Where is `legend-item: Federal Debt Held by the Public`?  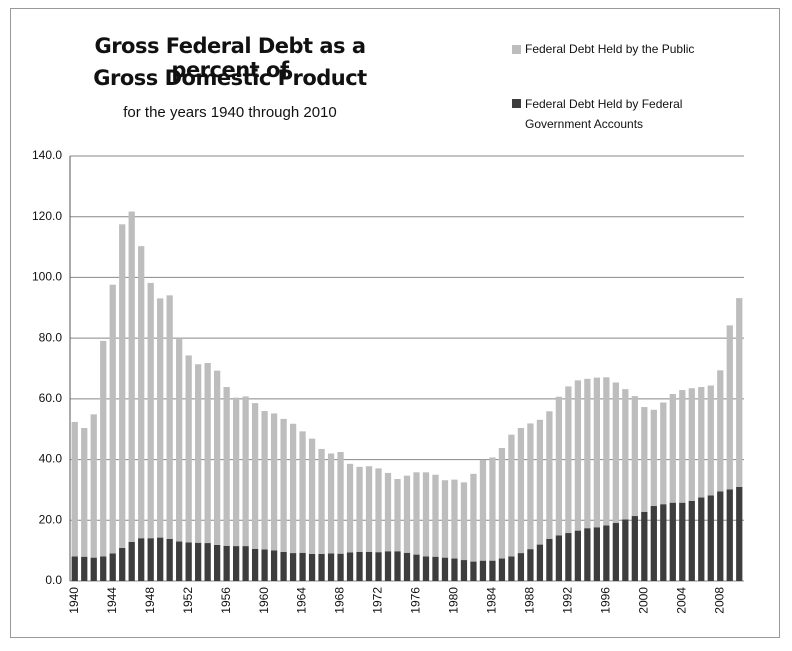 legend-item: Federal Debt Held by the Public is located at coordinates (612, 49).